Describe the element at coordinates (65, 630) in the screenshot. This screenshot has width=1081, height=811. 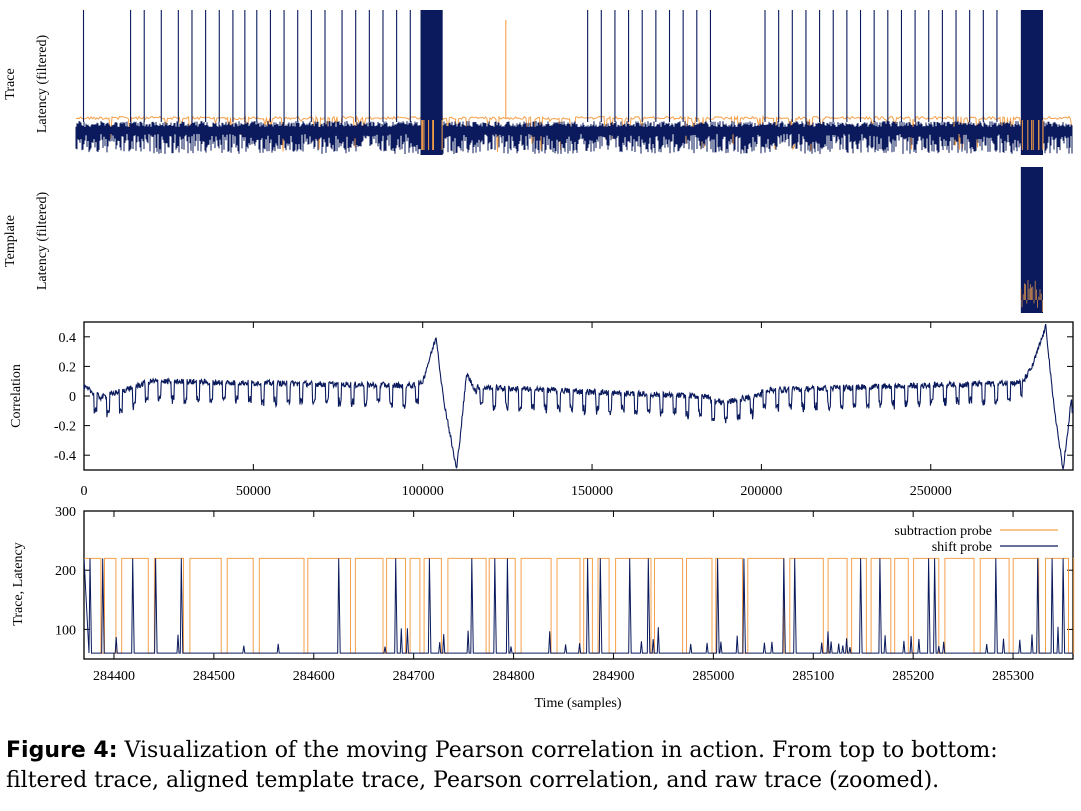
I see `panel-raw-y-tick-label: 100` at that location.